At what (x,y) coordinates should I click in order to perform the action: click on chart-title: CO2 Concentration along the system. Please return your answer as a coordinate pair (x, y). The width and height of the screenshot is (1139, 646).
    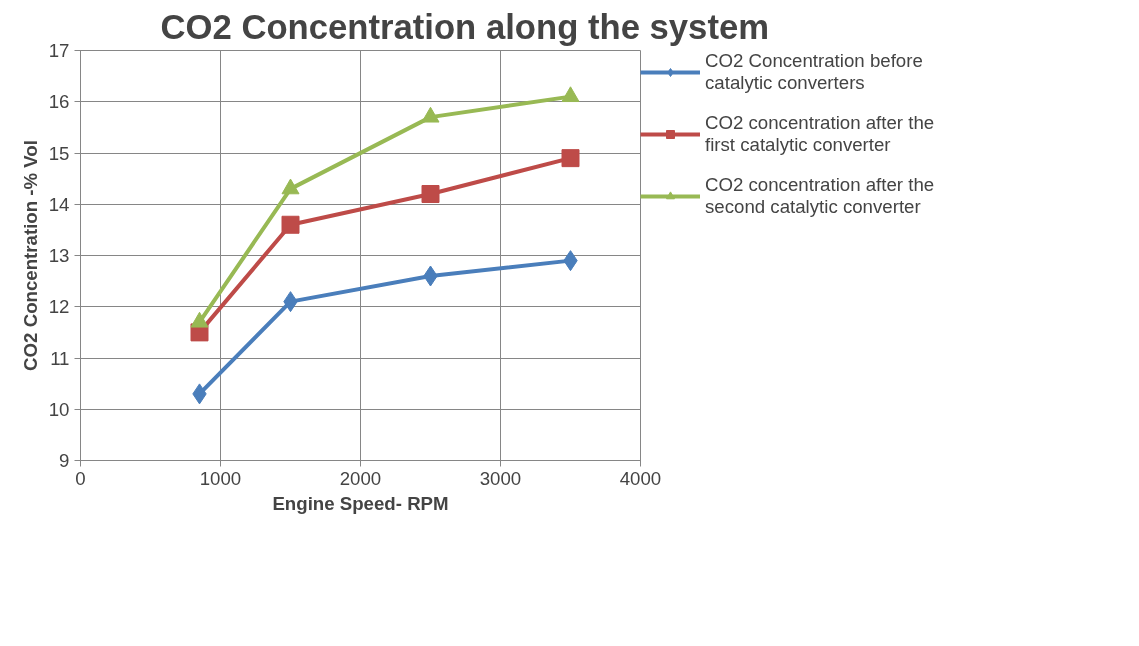
    Looking at the image, I should click on (465, 26).